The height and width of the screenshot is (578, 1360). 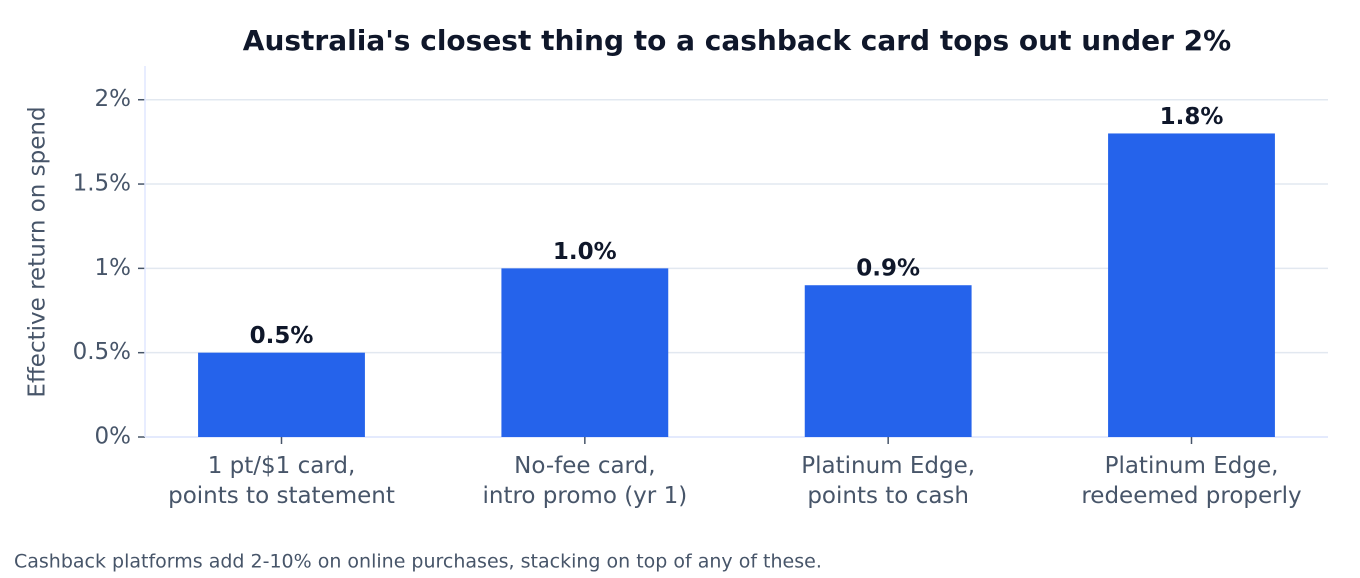 I want to click on data-label: 1.8%, so click(x=1192, y=117).